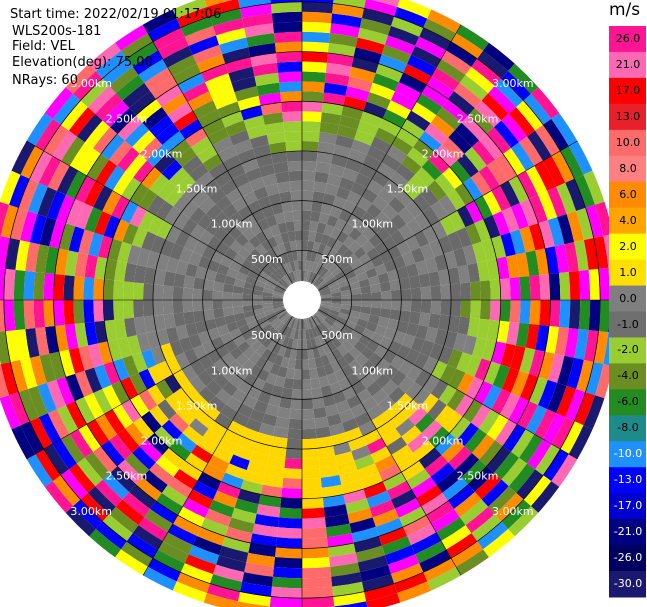 Image resolution: width=647 pixels, height=607 pixels. Describe the element at coordinates (628, 506) in the screenshot. I see `colorbar-tick-label: -17.0` at that location.